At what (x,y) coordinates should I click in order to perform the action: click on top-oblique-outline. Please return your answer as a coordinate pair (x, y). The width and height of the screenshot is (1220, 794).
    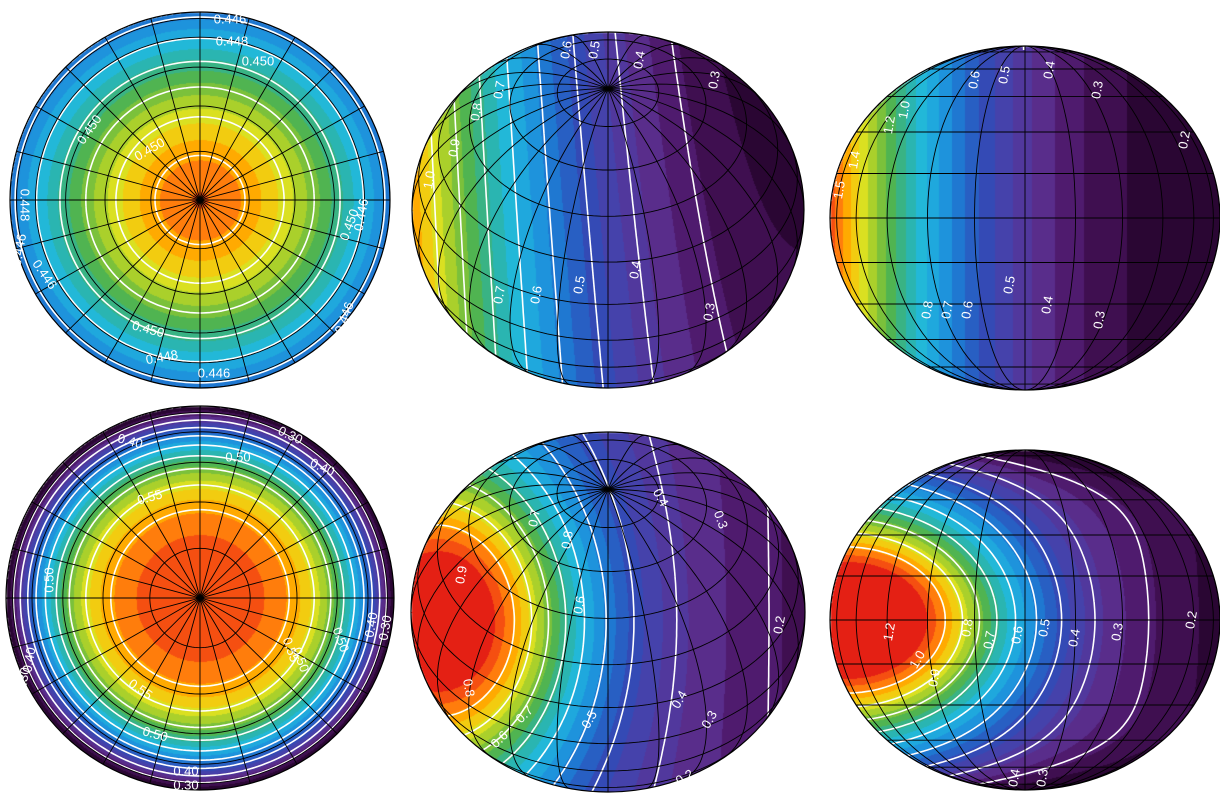
    Looking at the image, I should click on (608, 210).